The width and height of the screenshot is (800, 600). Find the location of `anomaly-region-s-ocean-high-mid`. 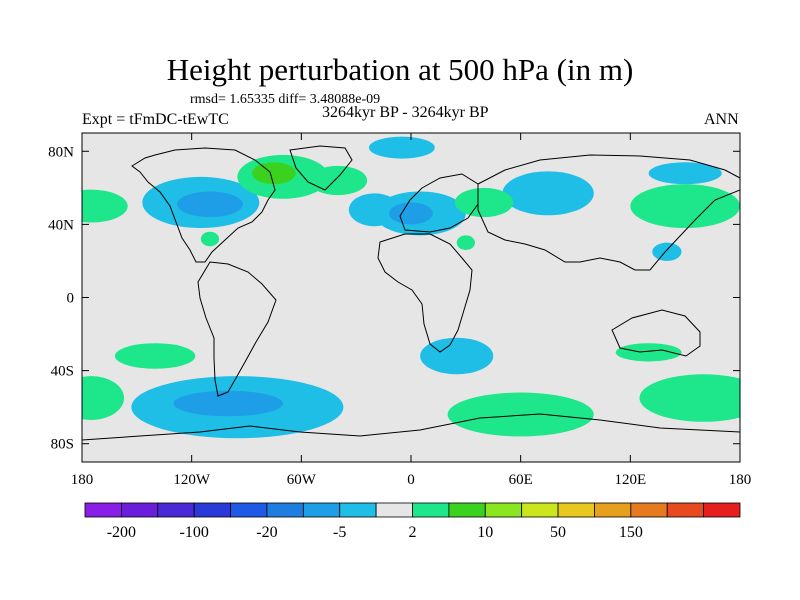

anomaly-region-s-ocean-high-mid is located at coordinates (520, 414).